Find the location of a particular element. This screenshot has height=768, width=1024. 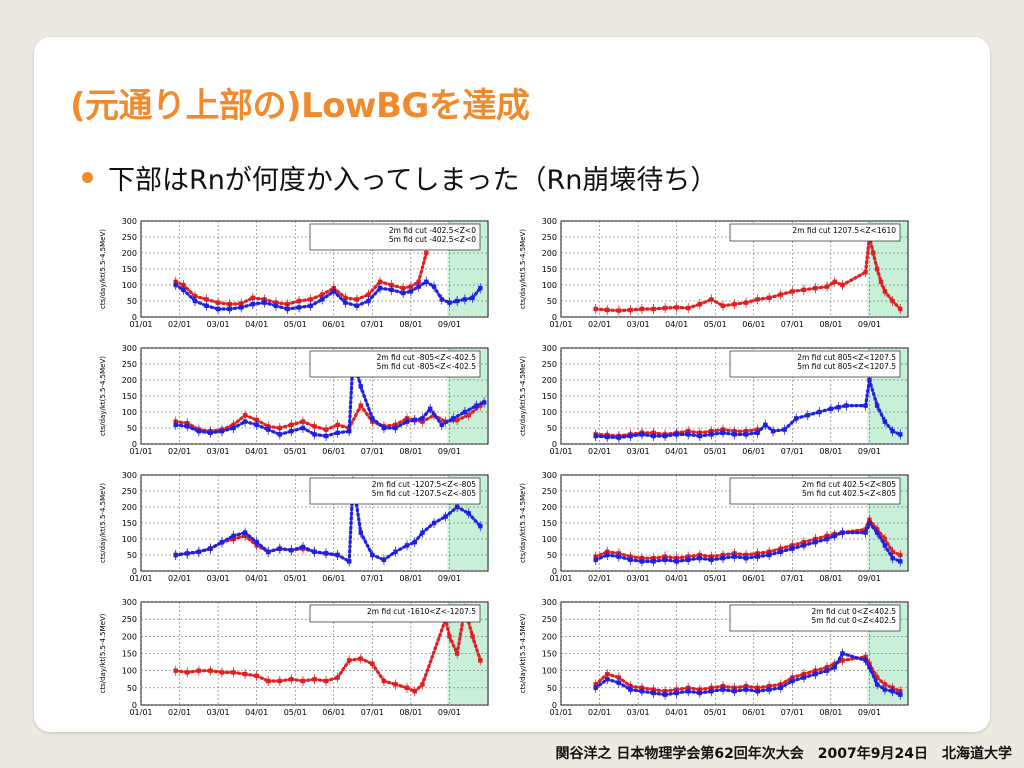

legend-entry: 2m fid cut -805<Z<-402.5 is located at coordinates (427, 357).